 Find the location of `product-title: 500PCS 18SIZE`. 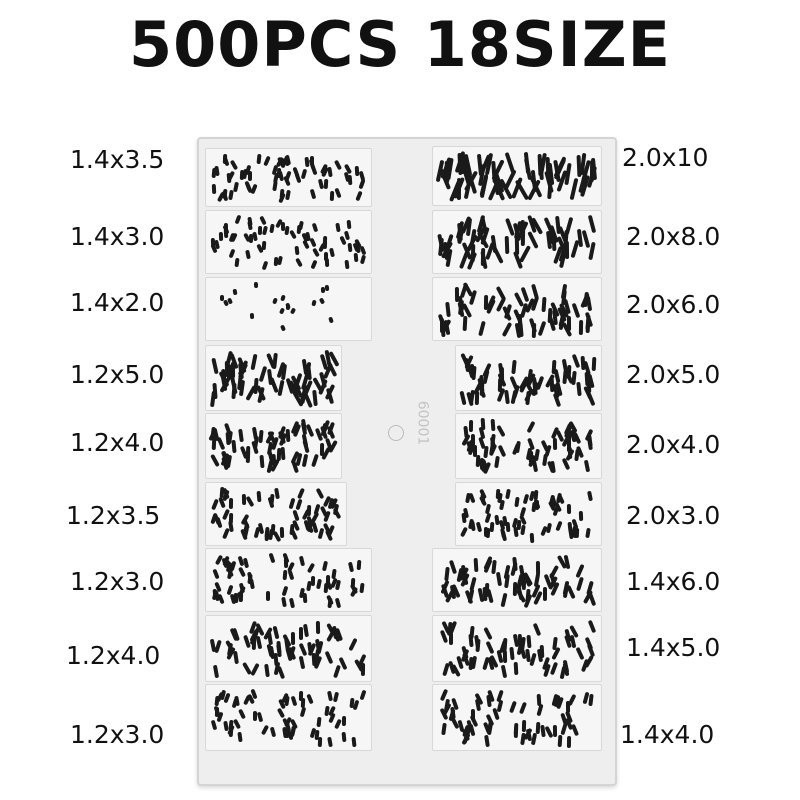

product-title: 500PCS 18SIZE is located at coordinates (400, 44).